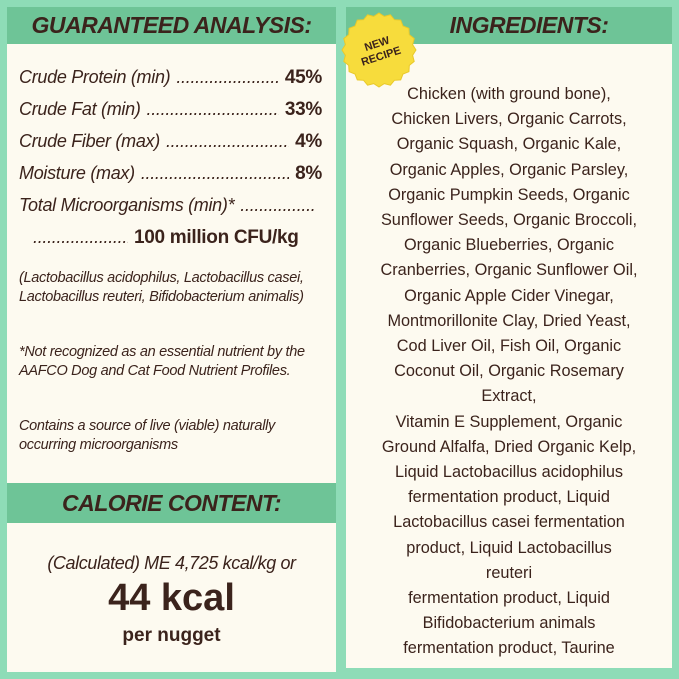 The height and width of the screenshot is (679, 679). What do you see at coordinates (509, 522) in the screenshot?
I see `ingredient-line: Lactobacillus casei fermentation` at bounding box center [509, 522].